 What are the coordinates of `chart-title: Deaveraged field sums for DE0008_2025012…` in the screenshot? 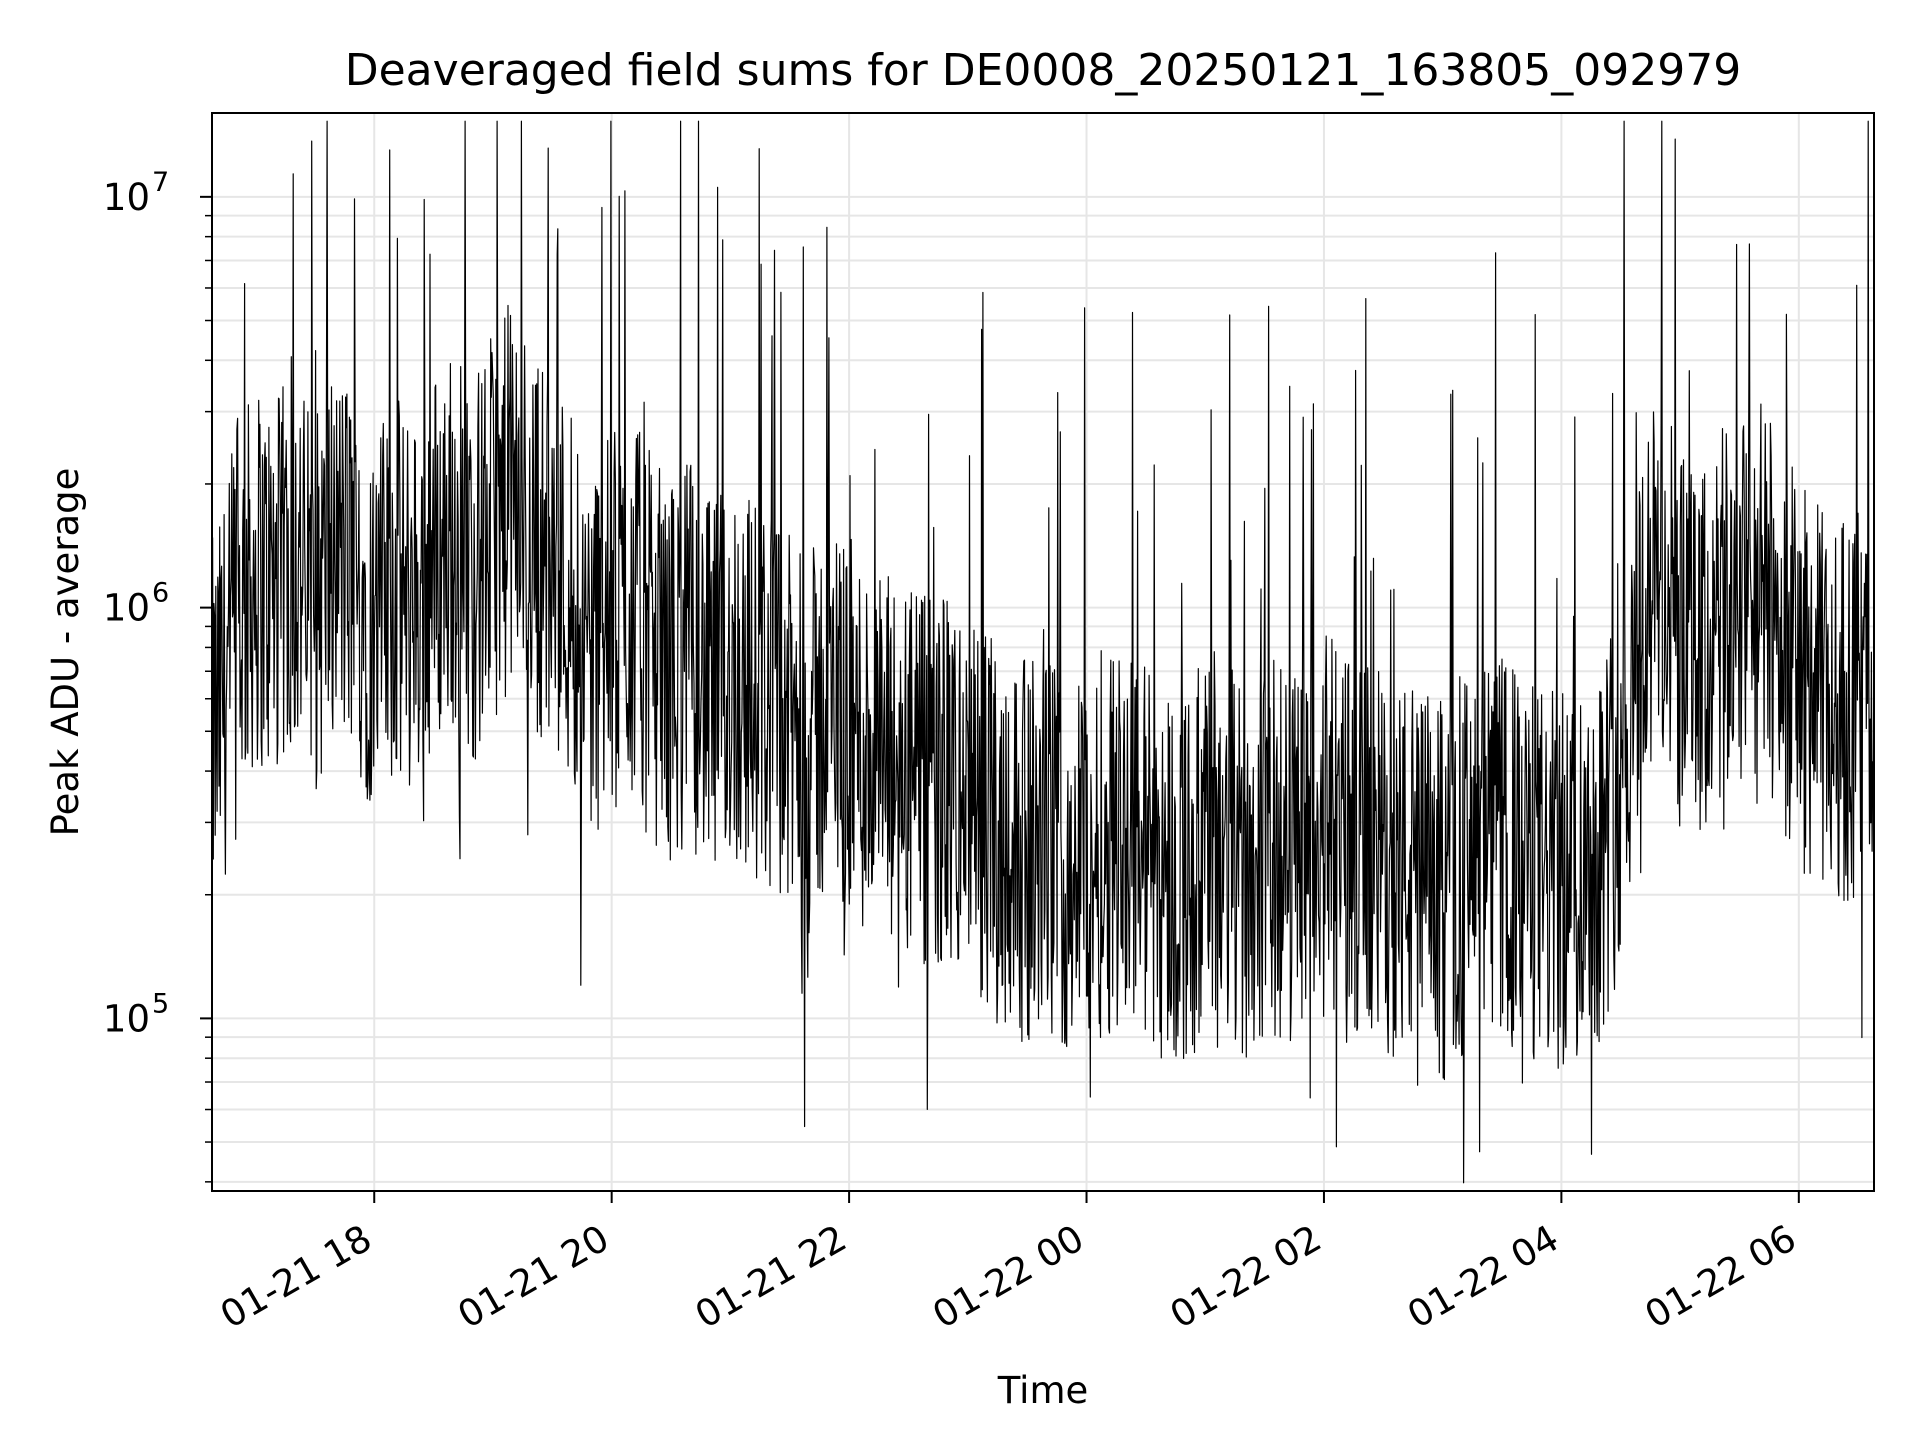 It's located at (1043, 70).